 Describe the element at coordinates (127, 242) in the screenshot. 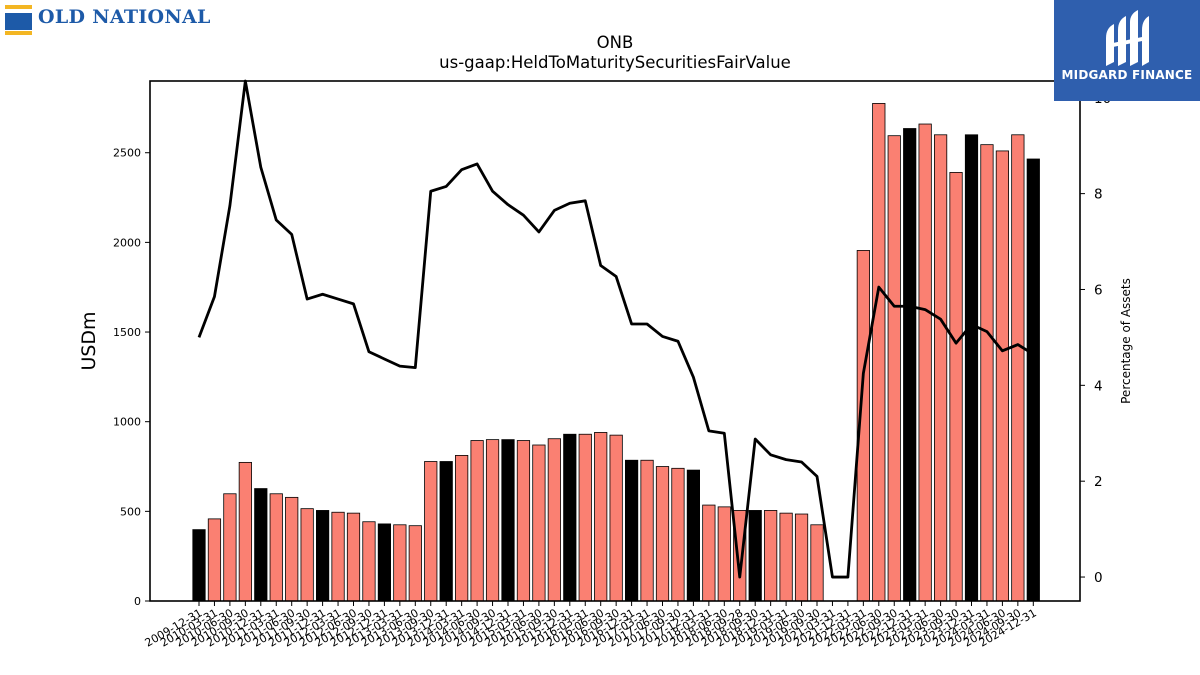

I see `y-tick-label: 2000` at that location.